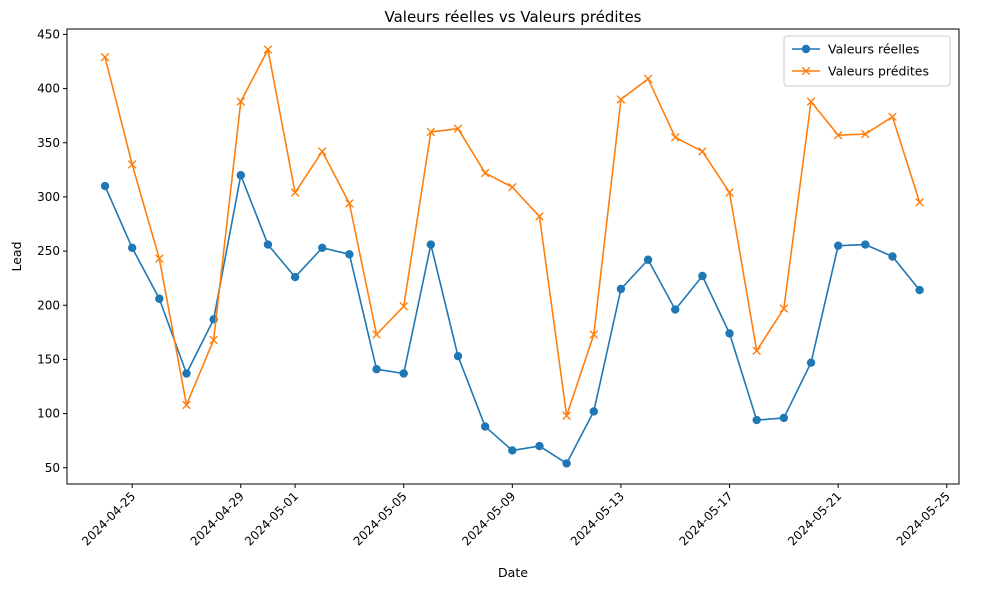 This screenshot has height=590, width=988. What do you see at coordinates (814, 518) in the screenshot?
I see `x-tick-label: 2024-05-21` at bounding box center [814, 518].